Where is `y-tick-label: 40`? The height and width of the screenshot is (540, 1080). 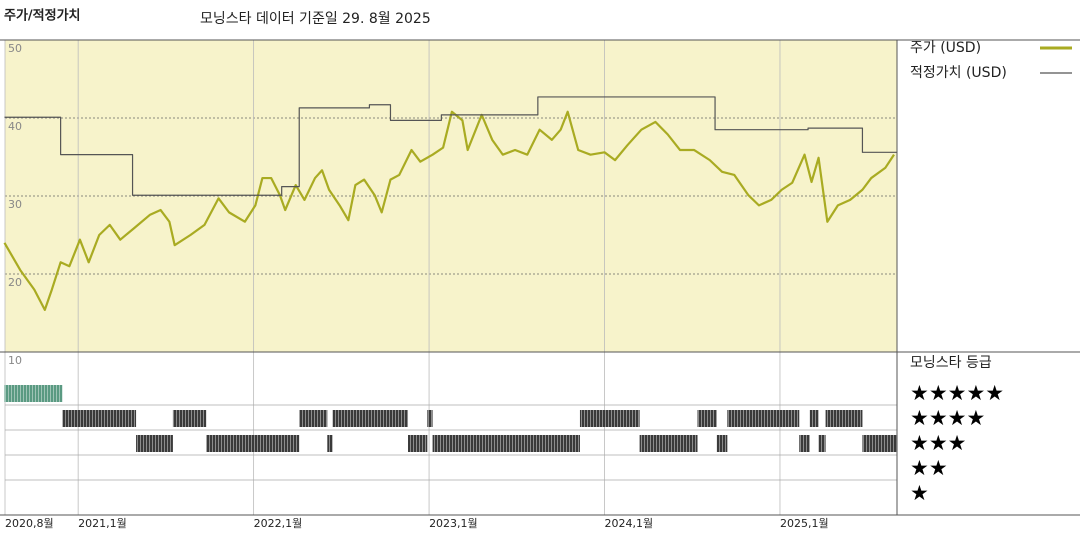 y-tick-label: 40 is located at coordinates (15, 126).